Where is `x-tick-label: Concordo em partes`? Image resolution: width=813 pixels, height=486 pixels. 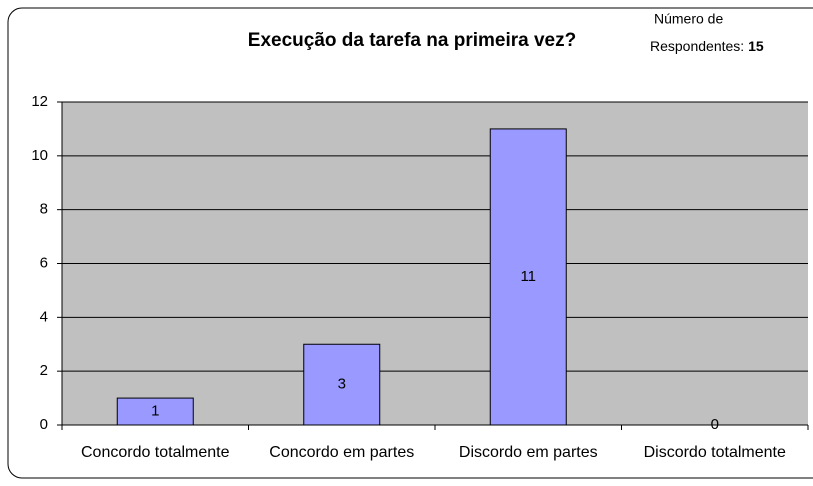 x-tick-label: Concordo em partes is located at coordinates (341, 452).